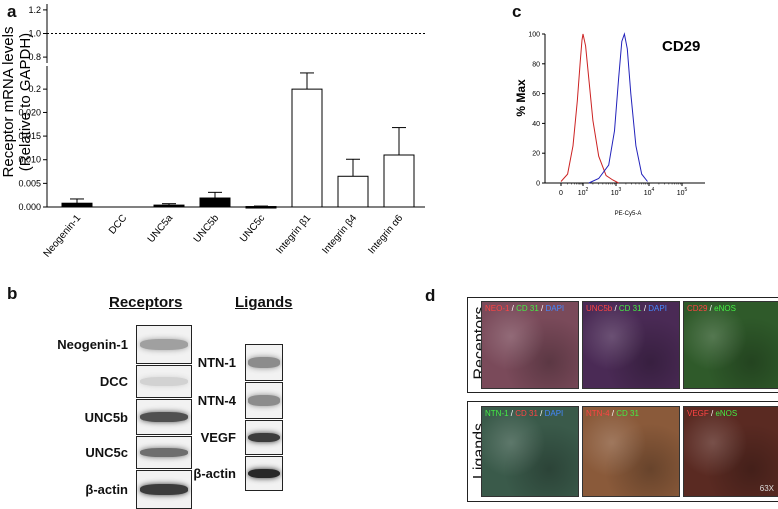 This screenshot has height=509, width=778. I want to click on flow-x-tick-label: 10⁴, so click(649, 192).